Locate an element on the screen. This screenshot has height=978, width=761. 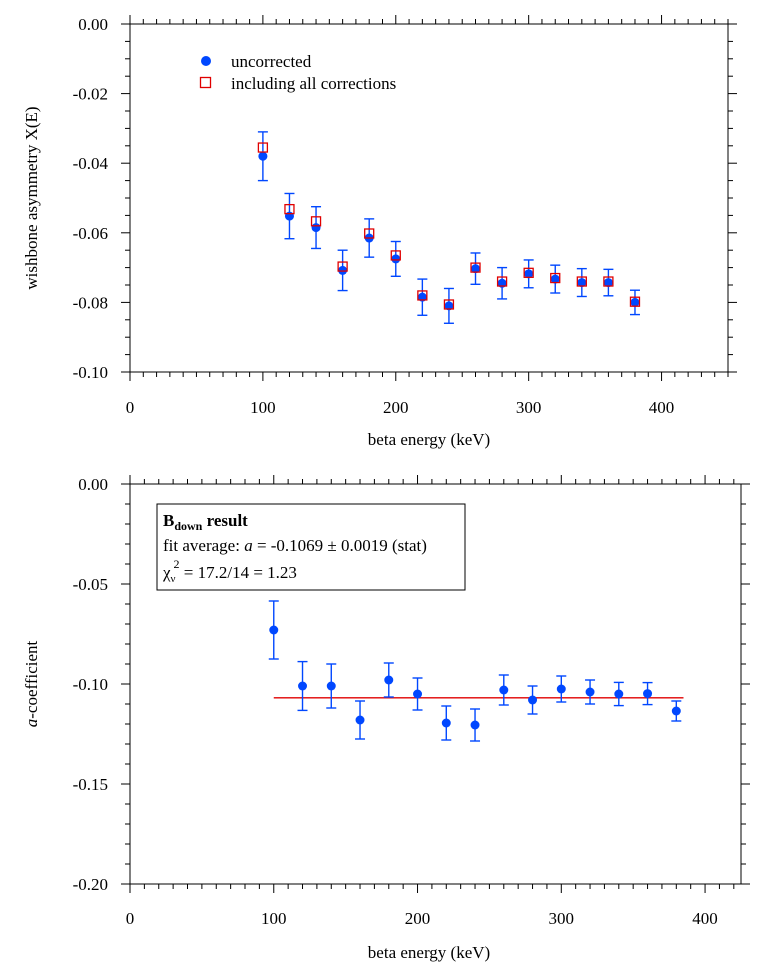
chi-subscript: ν is located at coordinates (173, 579).